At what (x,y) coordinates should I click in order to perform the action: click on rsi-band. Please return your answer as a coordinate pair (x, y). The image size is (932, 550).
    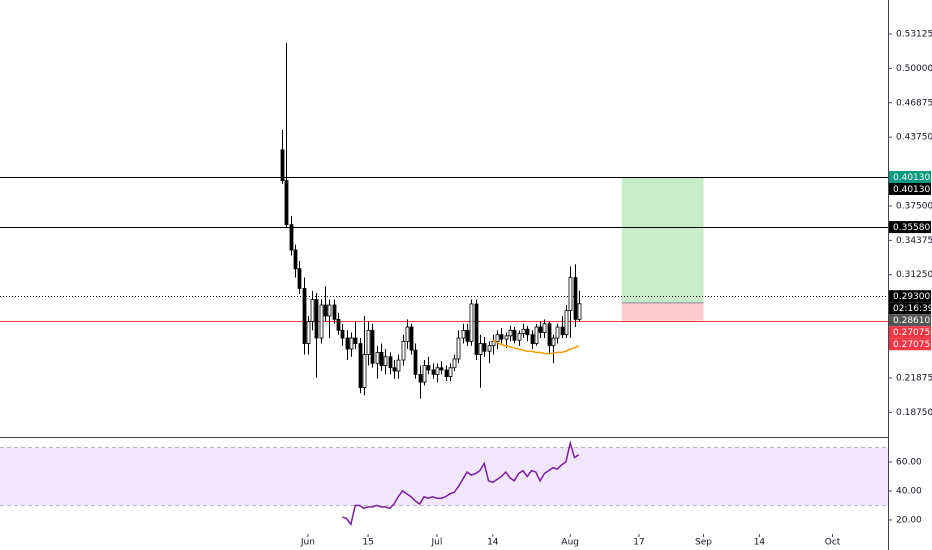
    Looking at the image, I should click on (444, 476).